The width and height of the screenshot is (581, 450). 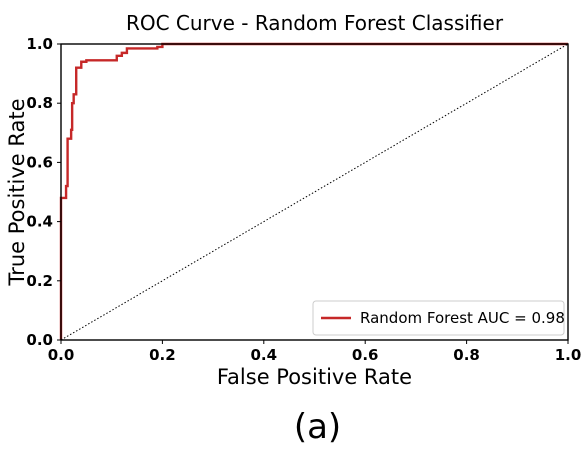 I want to click on legend-box, so click(x=438, y=318).